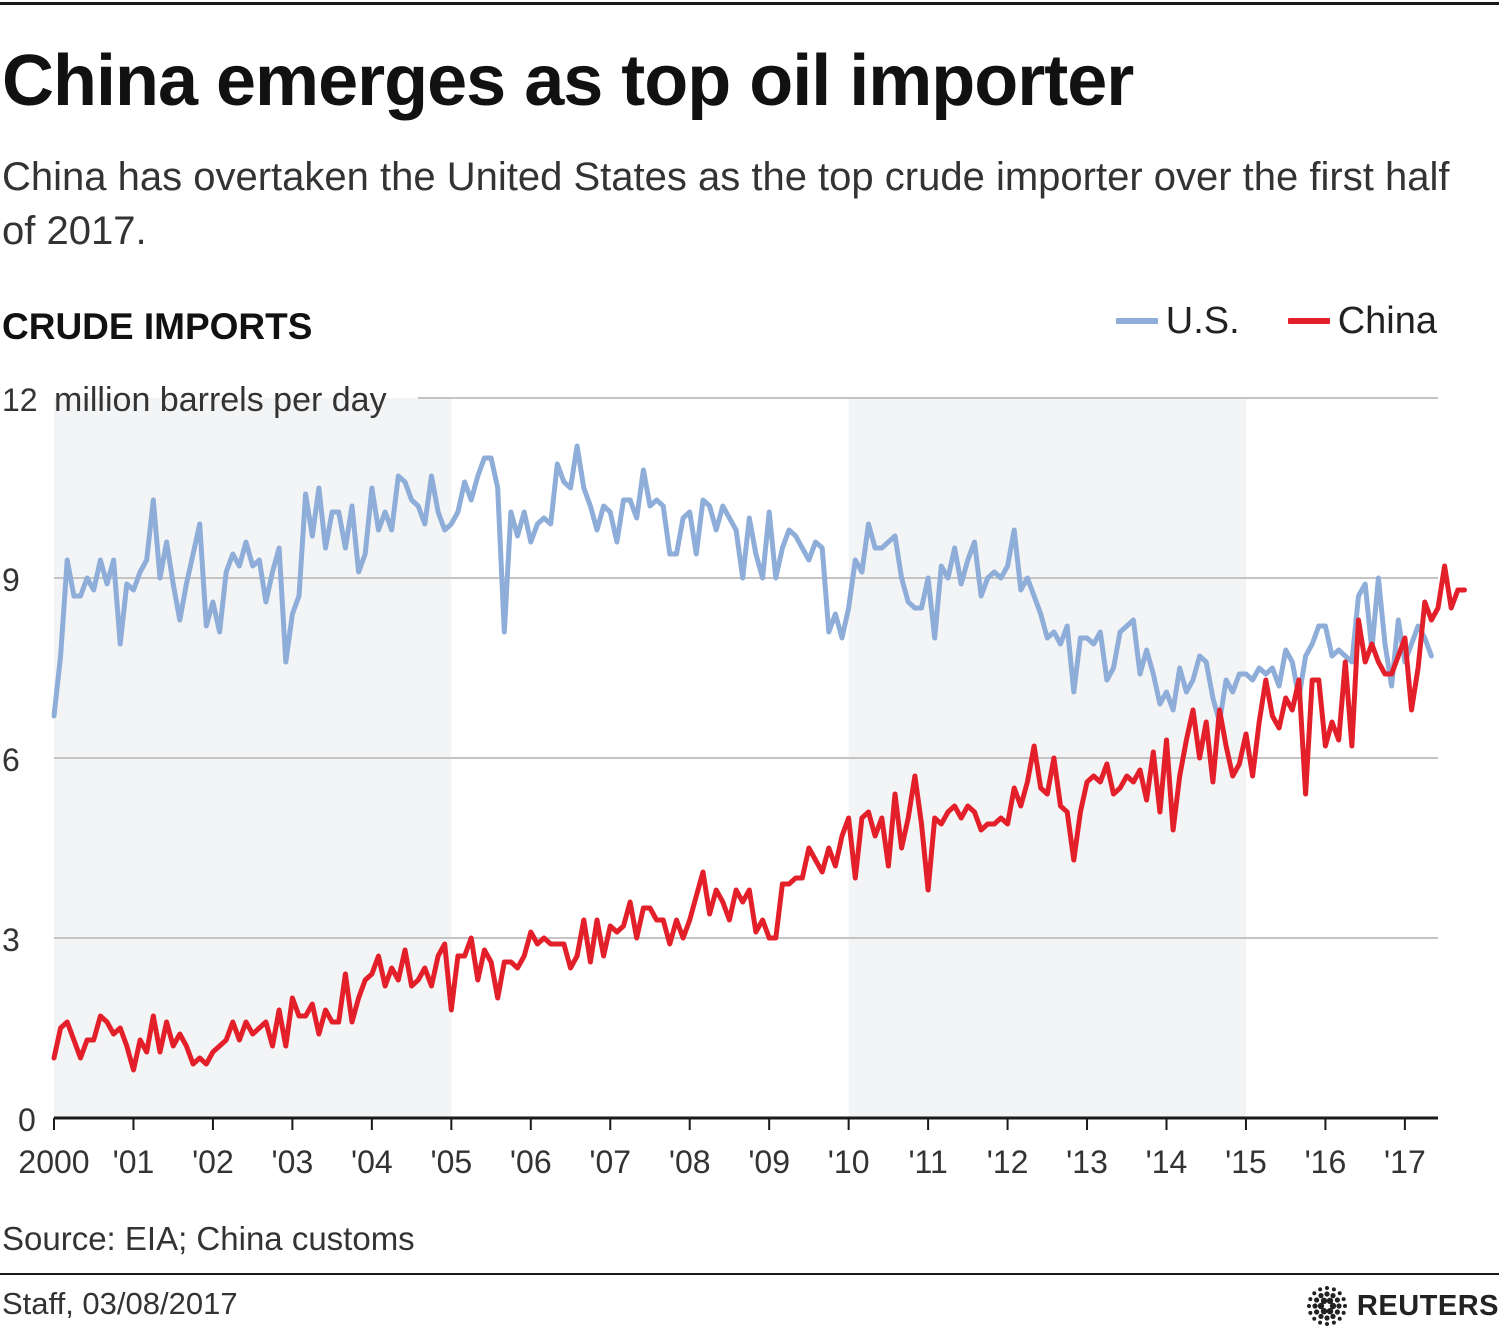 The height and width of the screenshot is (1329, 1499). I want to click on y-tick-label-3: 3, so click(11, 940).